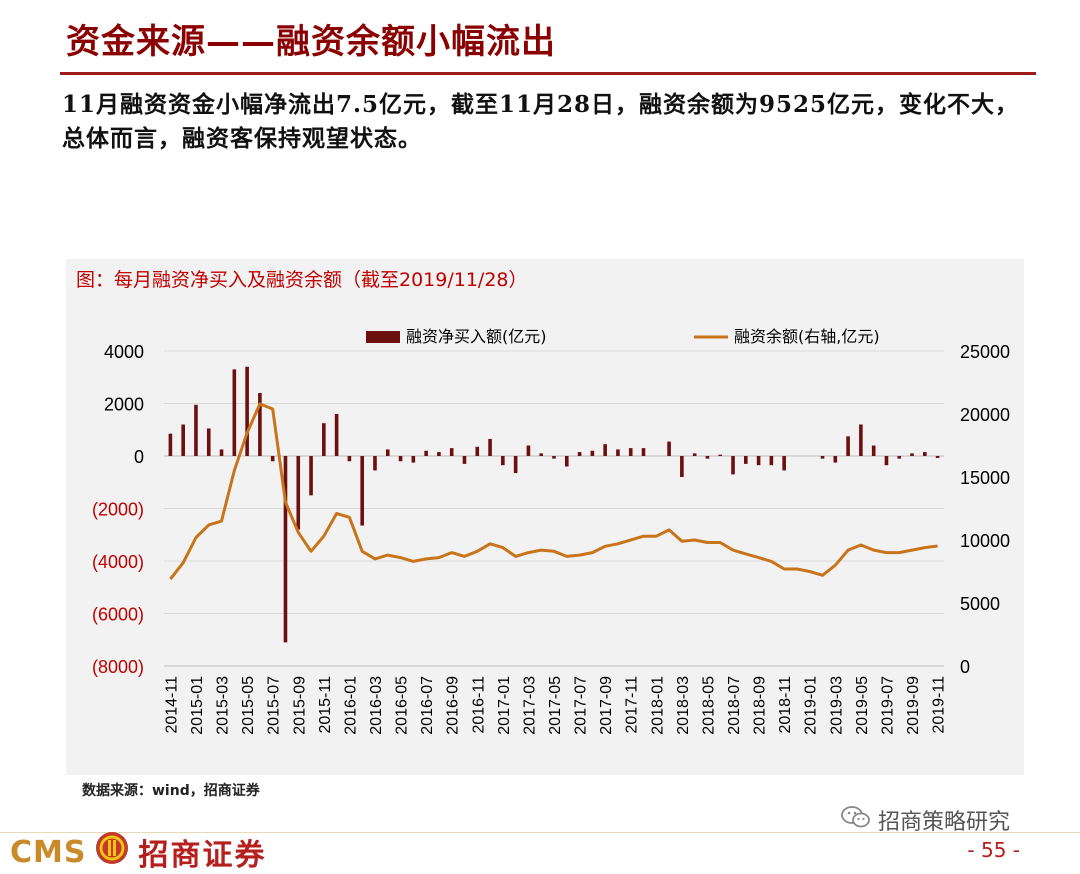  What do you see at coordinates (48, 852) in the screenshot?
I see `brand-latin: CMS` at bounding box center [48, 852].